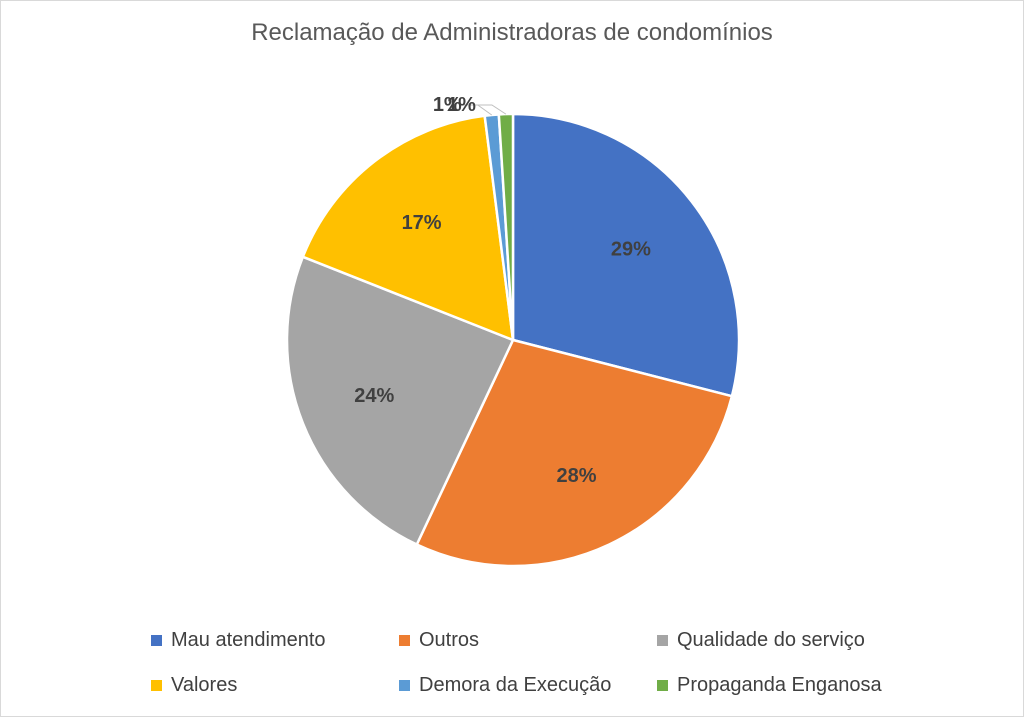 Image resolution: width=1024 pixels, height=717 pixels. I want to click on legend-item-demora-da-execucao: Demora da Execução, so click(528, 685).